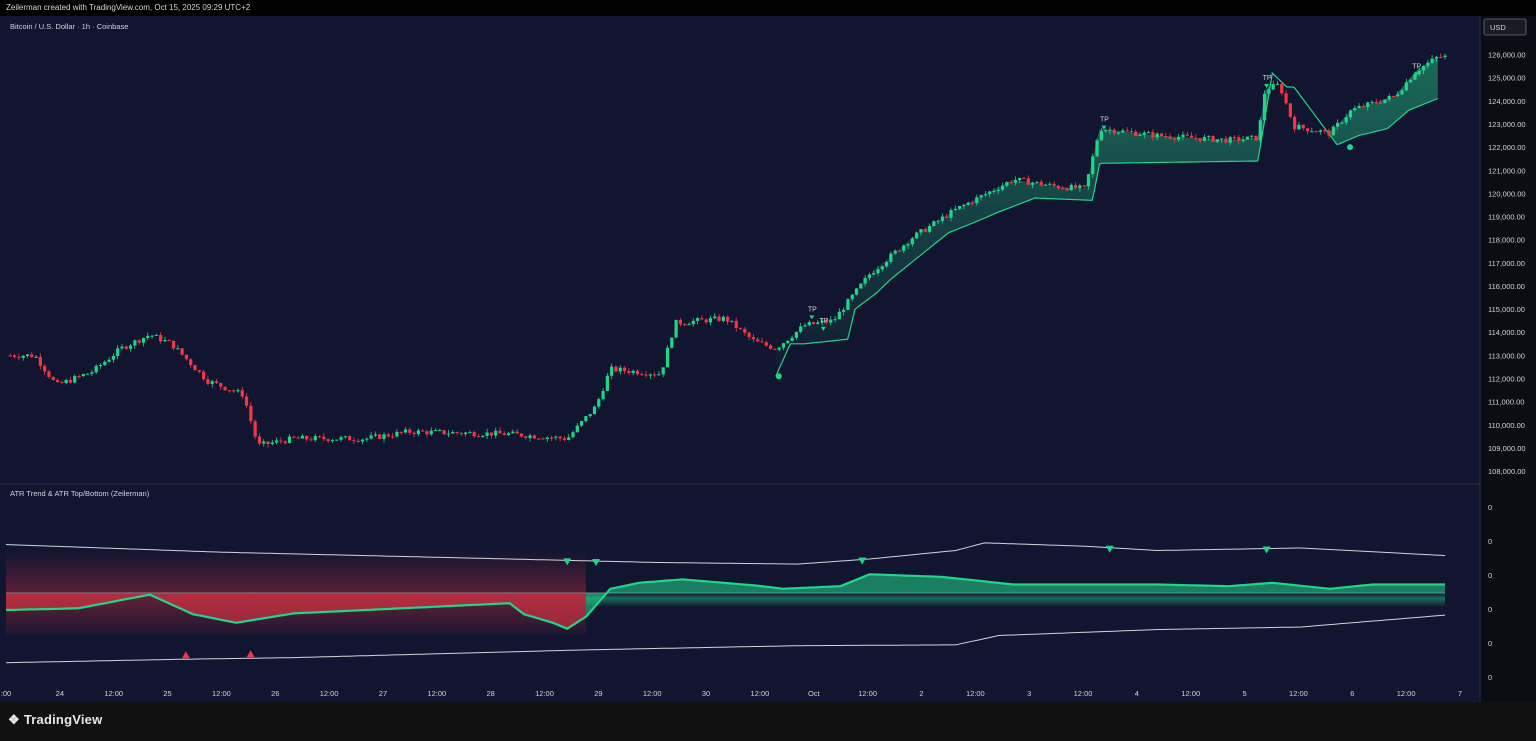  I want to click on price-axis-panel, so click(1508, 359).